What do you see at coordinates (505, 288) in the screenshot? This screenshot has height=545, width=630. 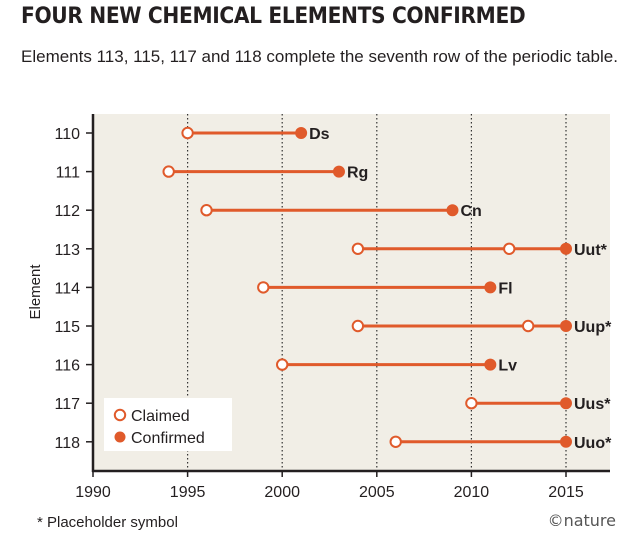 I see `element-symbol-label: Fl` at bounding box center [505, 288].